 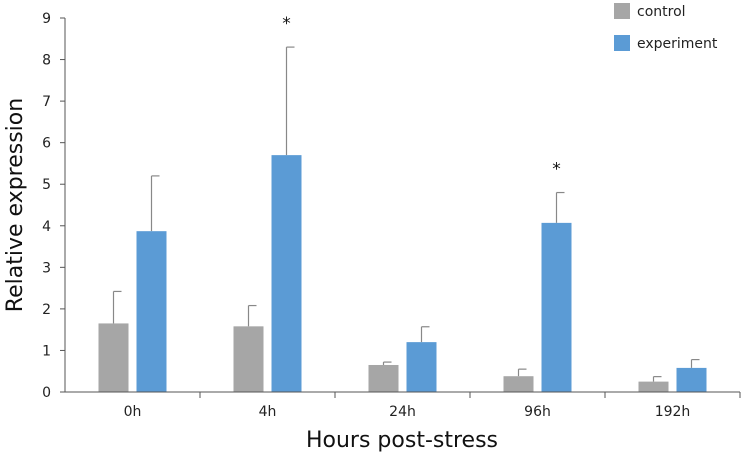 I want to click on x-tick-label: 24h, so click(x=402, y=412).